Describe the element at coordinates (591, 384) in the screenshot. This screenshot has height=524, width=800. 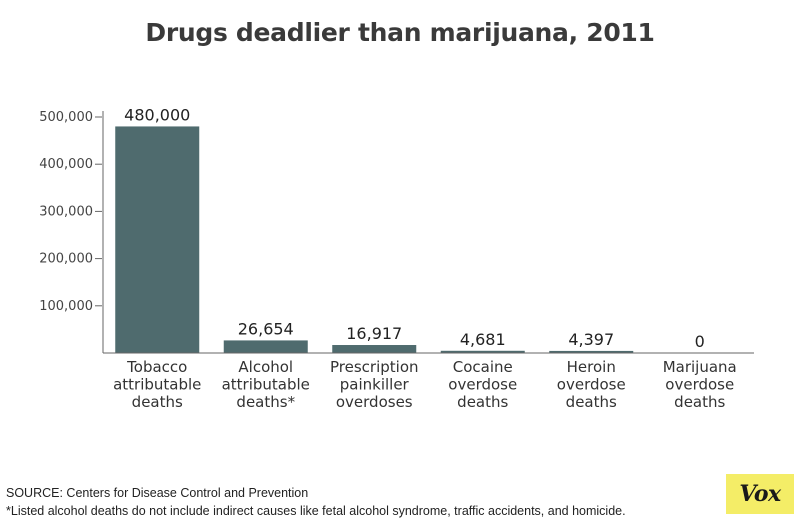
I see `category-label: Heroin overdose deaths` at that location.